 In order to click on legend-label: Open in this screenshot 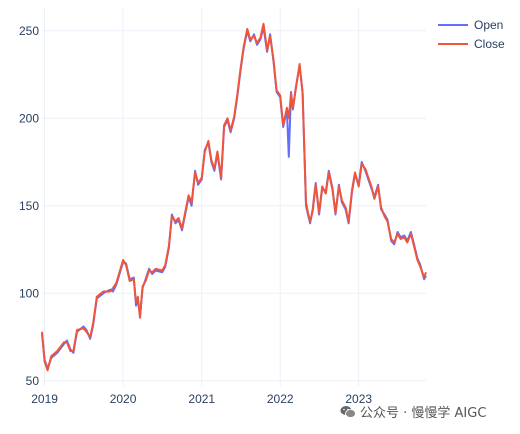, I will do `click(488, 25)`.